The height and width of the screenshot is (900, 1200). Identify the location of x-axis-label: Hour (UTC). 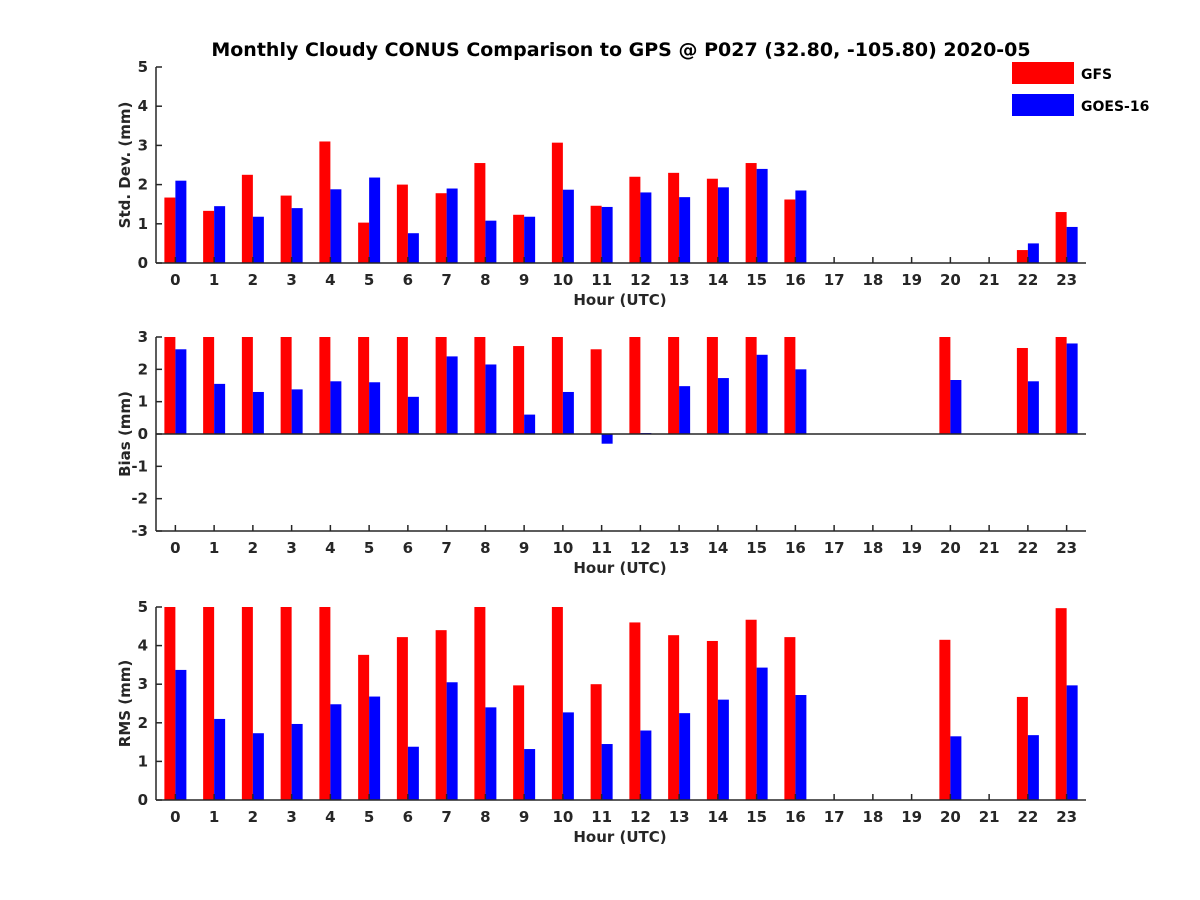
(619, 837).